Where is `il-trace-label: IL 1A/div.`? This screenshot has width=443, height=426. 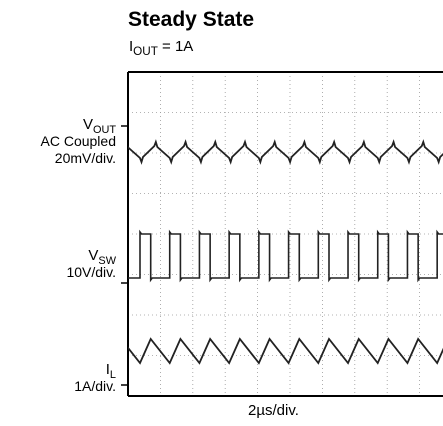 il-trace-label: IL 1A/div. is located at coordinates (95, 378).